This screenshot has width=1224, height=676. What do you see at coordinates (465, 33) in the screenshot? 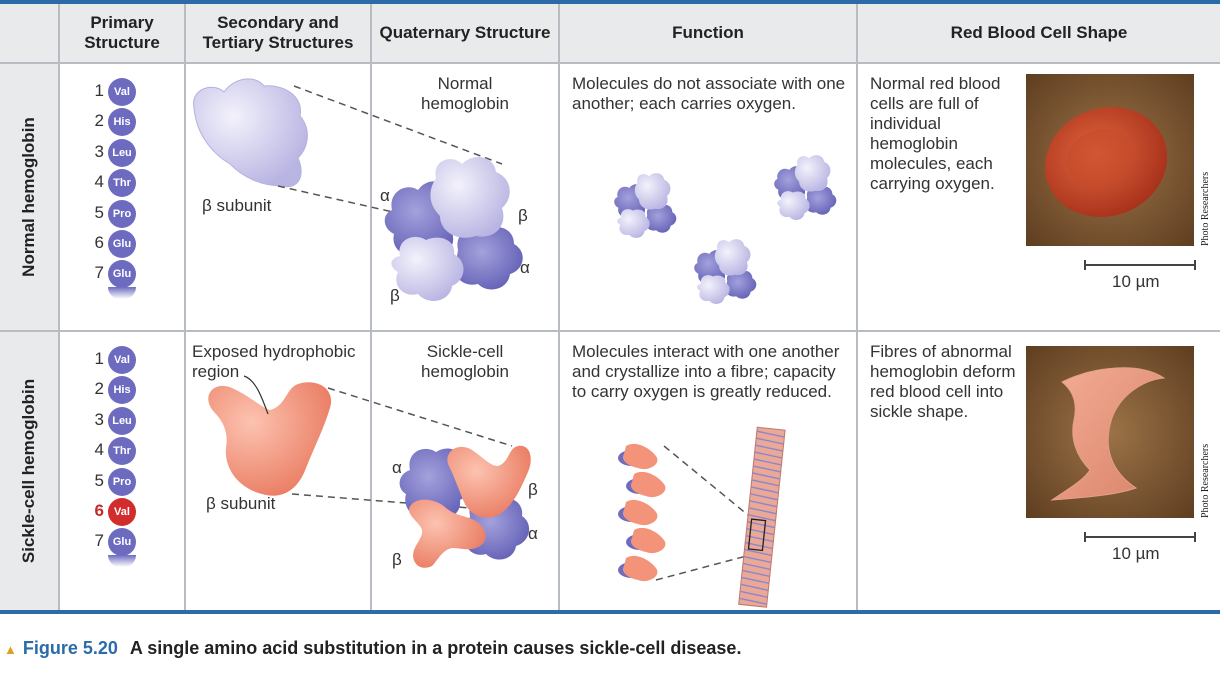
I see `header-quaternary: Quaternary Structure` at bounding box center [465, 33].